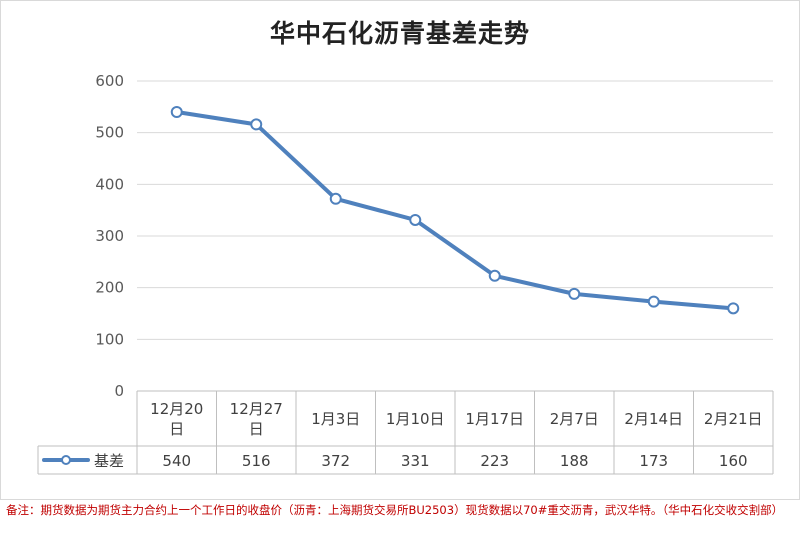 The width and height of the screenshot is (800, 541). What do you see at coordinates (733, 419) in the screenshot?
I see `x-tick-label: 2月21日` at bounding box center [733, 419].